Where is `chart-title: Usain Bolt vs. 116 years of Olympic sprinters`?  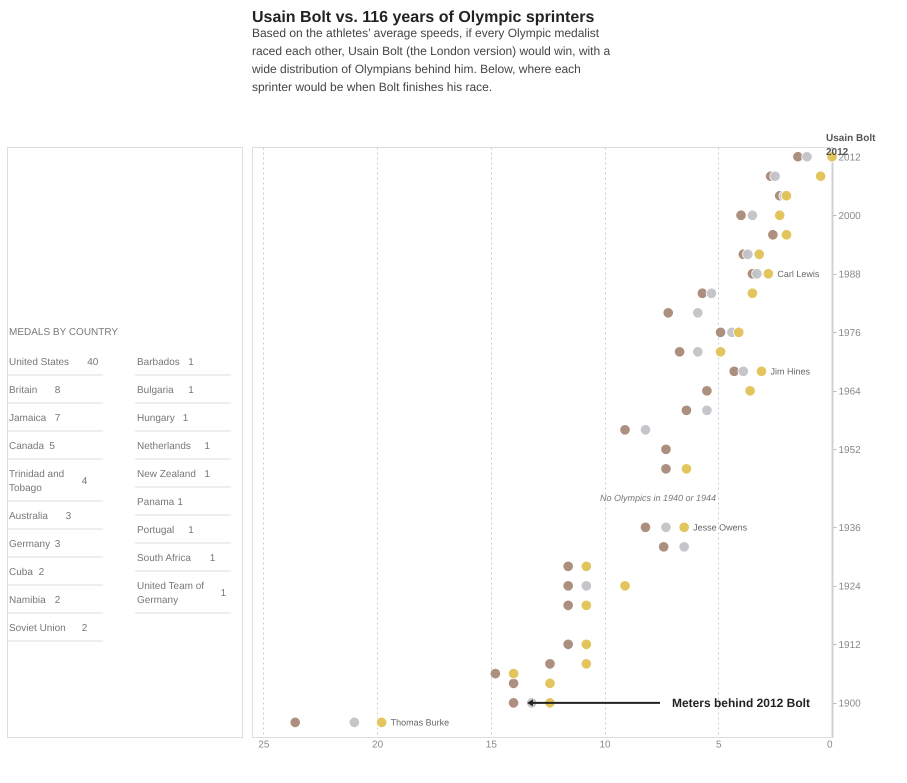
chart-title: Usain Bolt vs. 116 years of Olympic sprinters is located at coordinates (423, 17).